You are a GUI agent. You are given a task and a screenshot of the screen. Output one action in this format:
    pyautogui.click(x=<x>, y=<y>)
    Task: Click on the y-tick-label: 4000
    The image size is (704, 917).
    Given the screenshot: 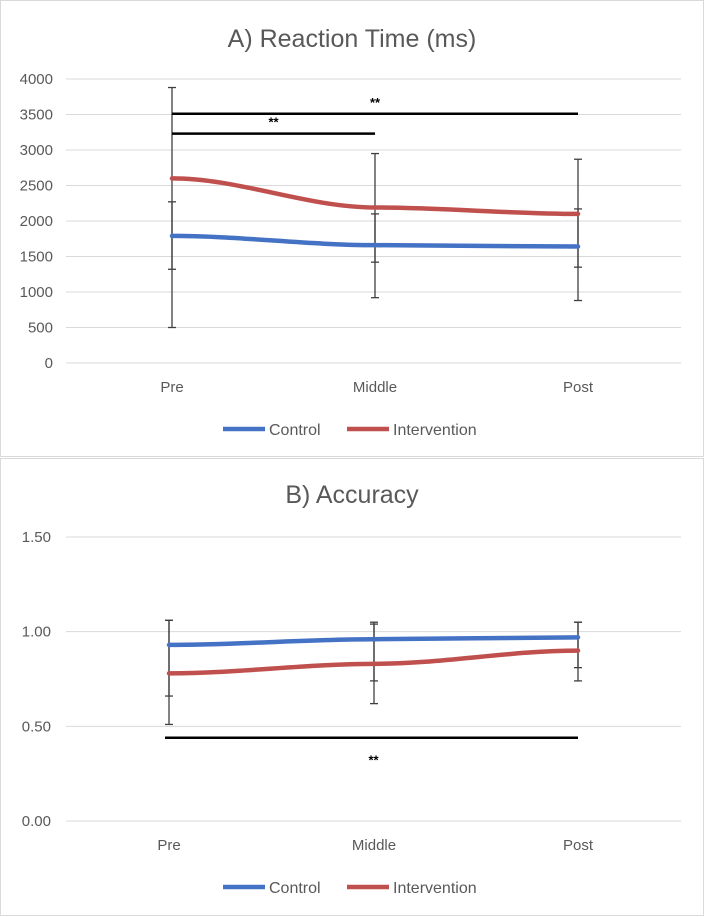 What is the action you would take?
    pyautogui.click(x=36, y=79)
    